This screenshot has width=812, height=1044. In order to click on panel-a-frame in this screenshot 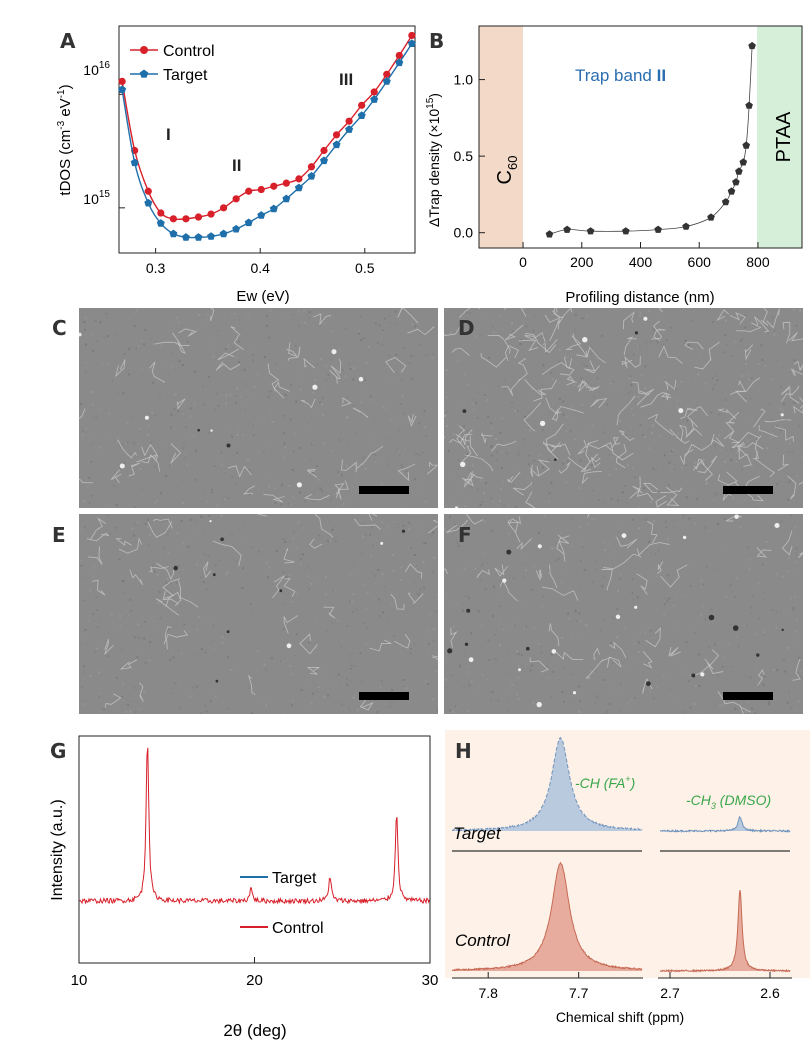, I will do `click(267, 139)`.